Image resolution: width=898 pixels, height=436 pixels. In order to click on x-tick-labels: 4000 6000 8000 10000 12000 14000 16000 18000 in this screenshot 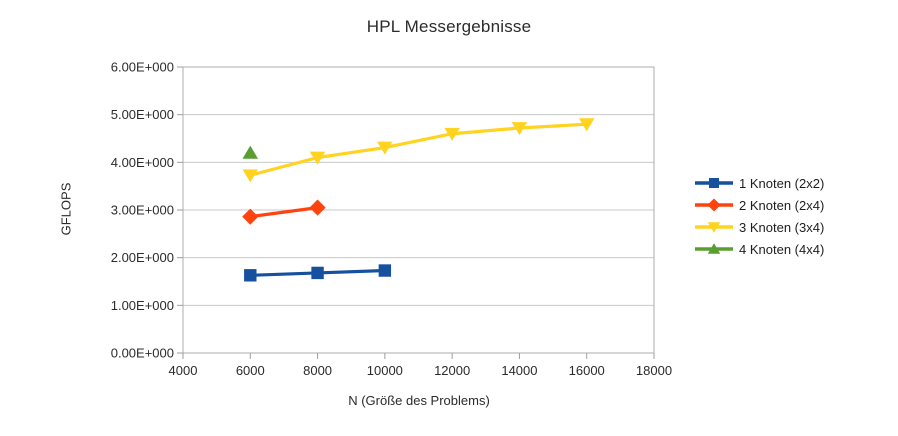, I will do `click(421, 370)`.